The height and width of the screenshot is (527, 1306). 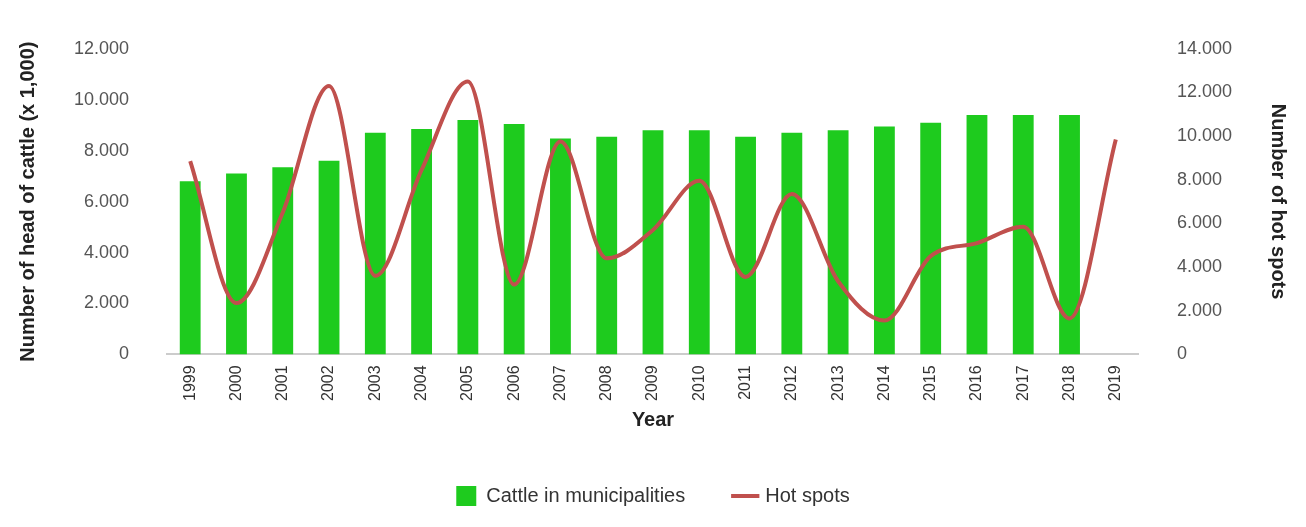 I want to click on x-tick-label: 2017, so click(x=1022, y=383).